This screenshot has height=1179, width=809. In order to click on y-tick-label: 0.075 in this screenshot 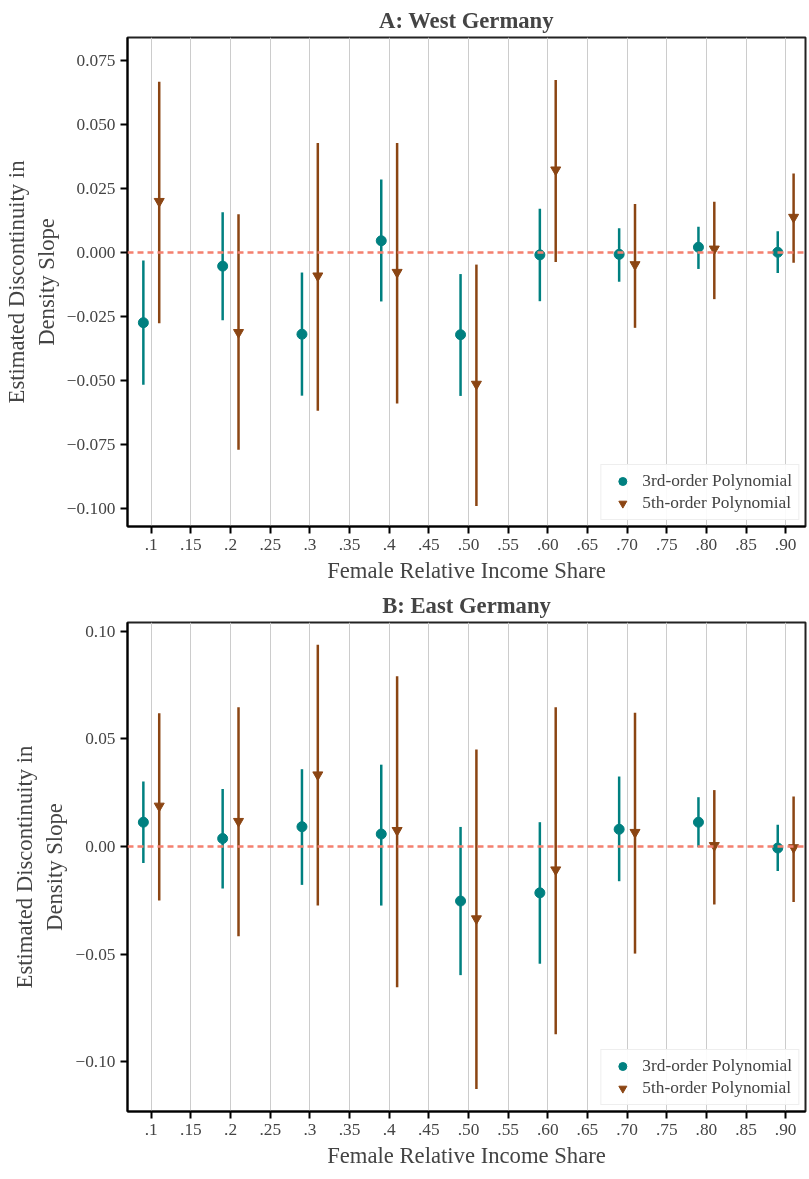, I will do `click(96, 61)`.